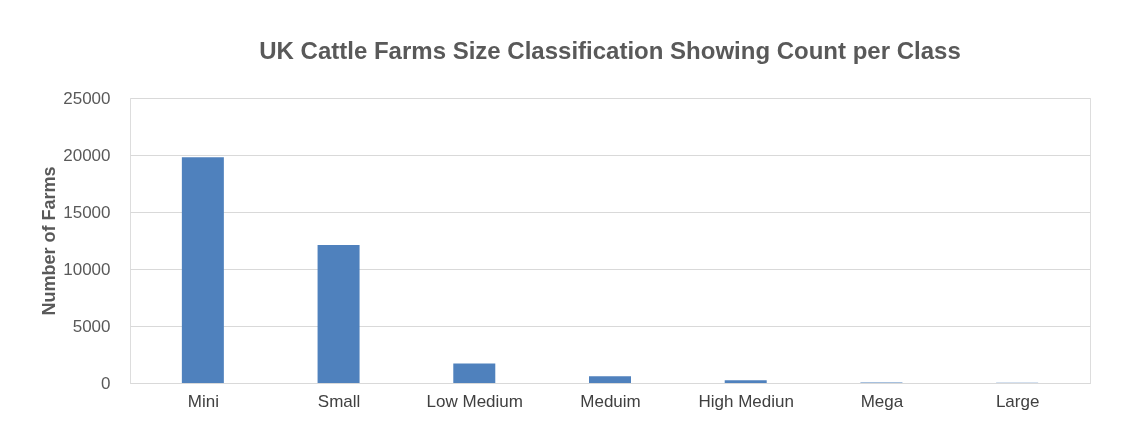  I want to click on y-tick-label: 5000, so click(91, 326).